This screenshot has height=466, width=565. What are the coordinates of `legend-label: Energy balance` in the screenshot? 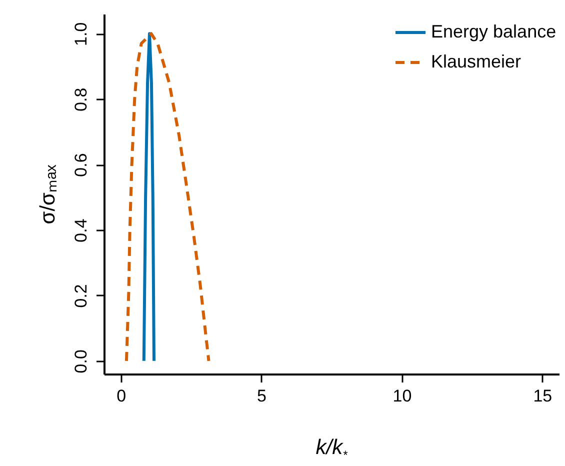 It's located at (493, 32).